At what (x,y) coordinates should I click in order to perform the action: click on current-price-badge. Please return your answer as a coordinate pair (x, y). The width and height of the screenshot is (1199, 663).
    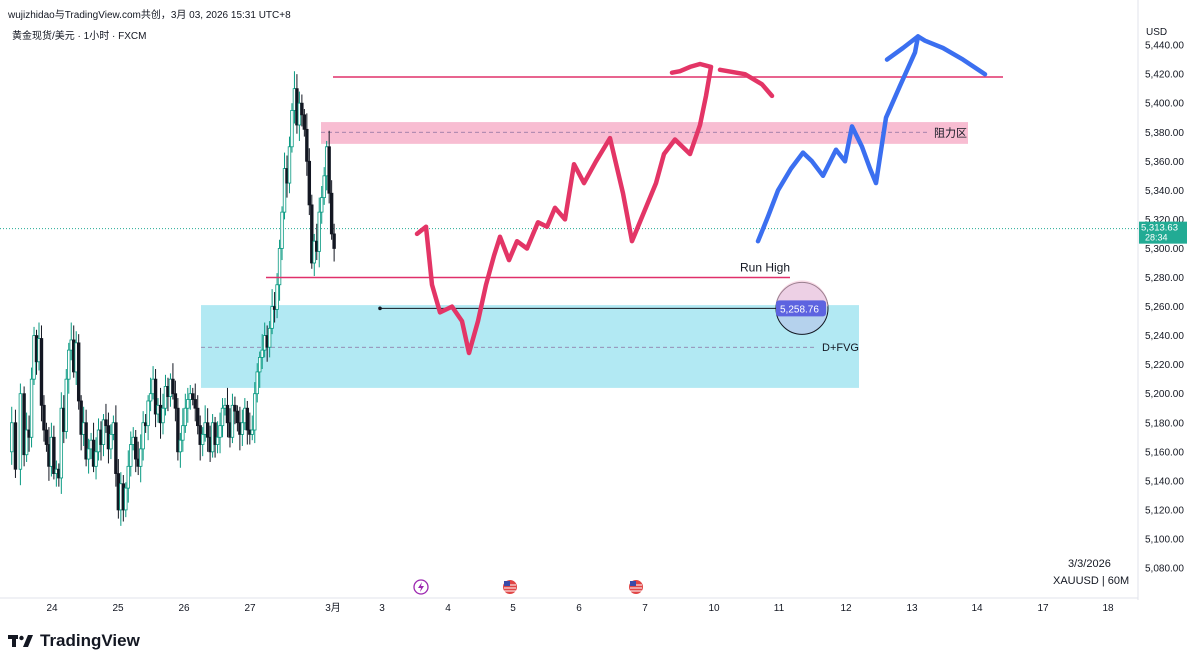
    Looking at the image, I should click on (1163, 232).